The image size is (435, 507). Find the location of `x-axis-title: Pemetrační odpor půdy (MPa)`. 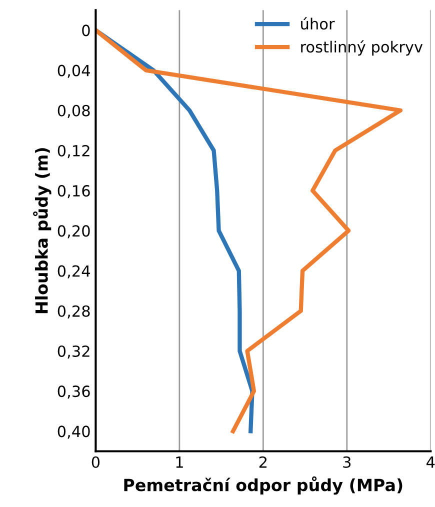

x-axis-title: Pemetrační odpor půdy (MPa) is located at coordinates (263, 485).